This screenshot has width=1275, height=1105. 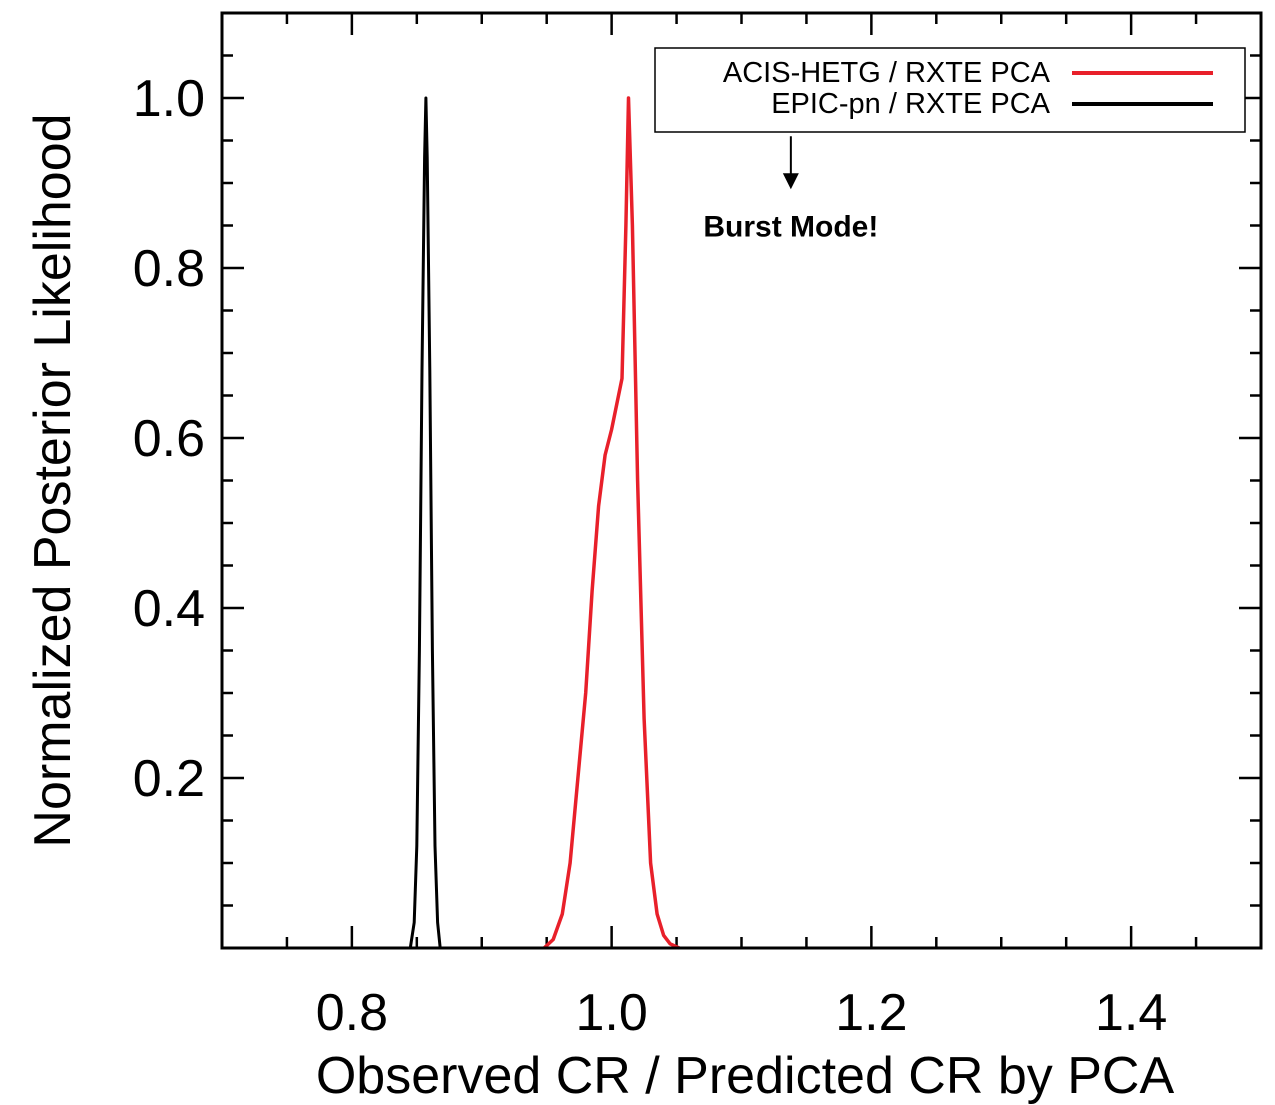 I want to click on x-tick-label: 0.8, so click(x=352, y=1013).